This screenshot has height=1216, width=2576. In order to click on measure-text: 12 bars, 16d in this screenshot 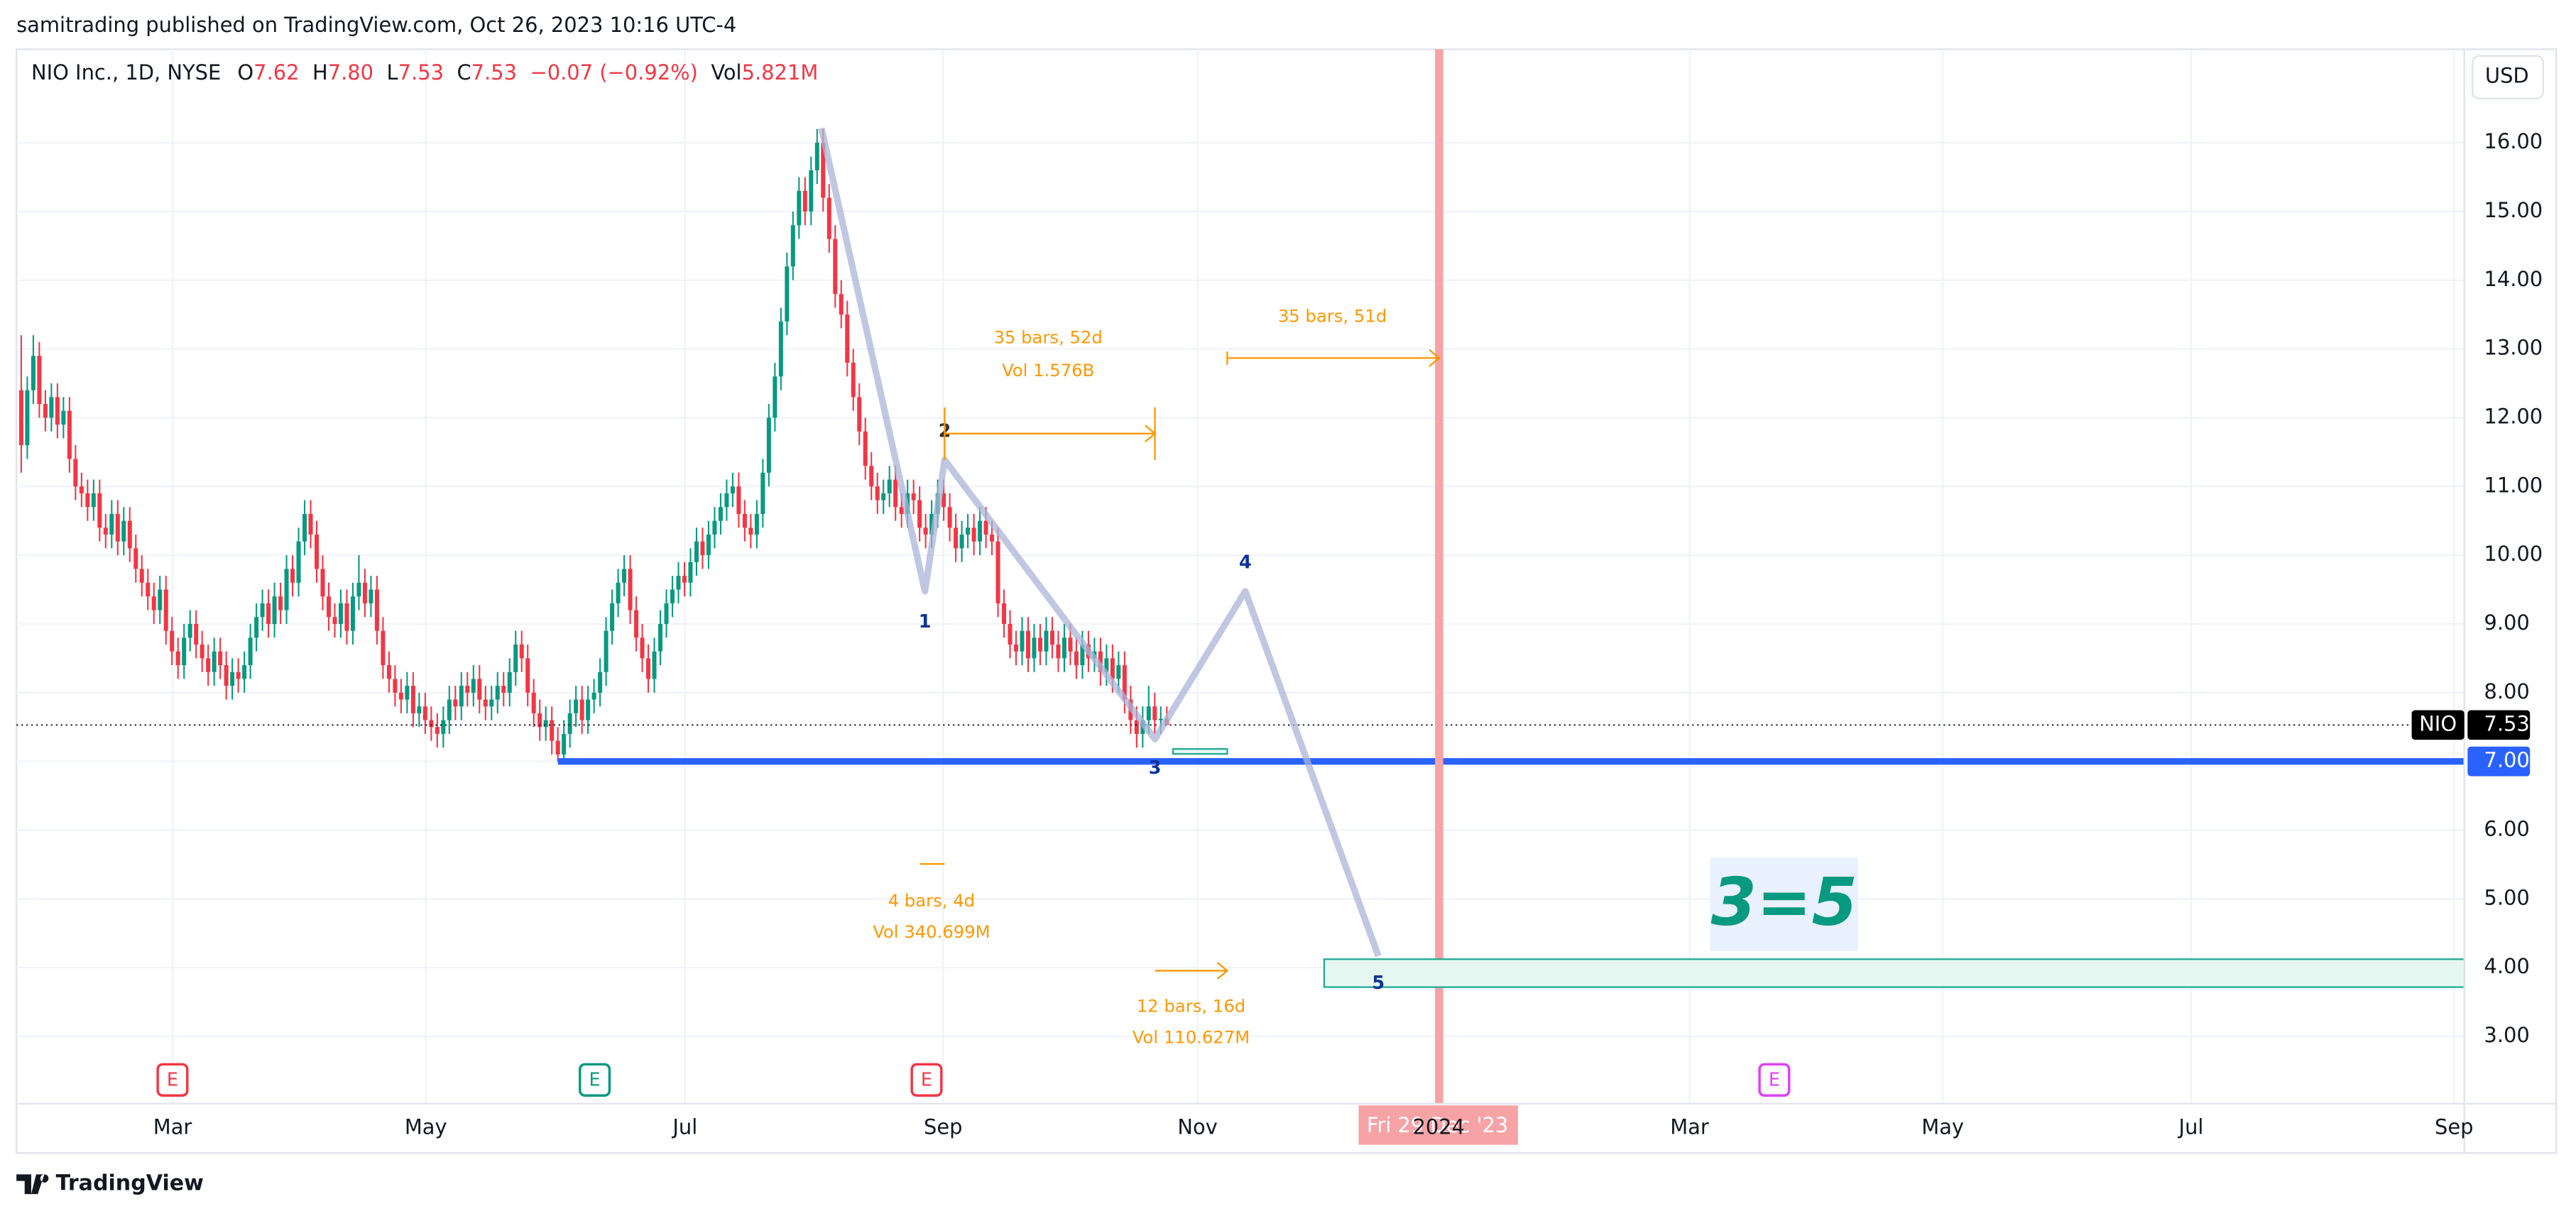, I will do `click(1191, 1006)`.